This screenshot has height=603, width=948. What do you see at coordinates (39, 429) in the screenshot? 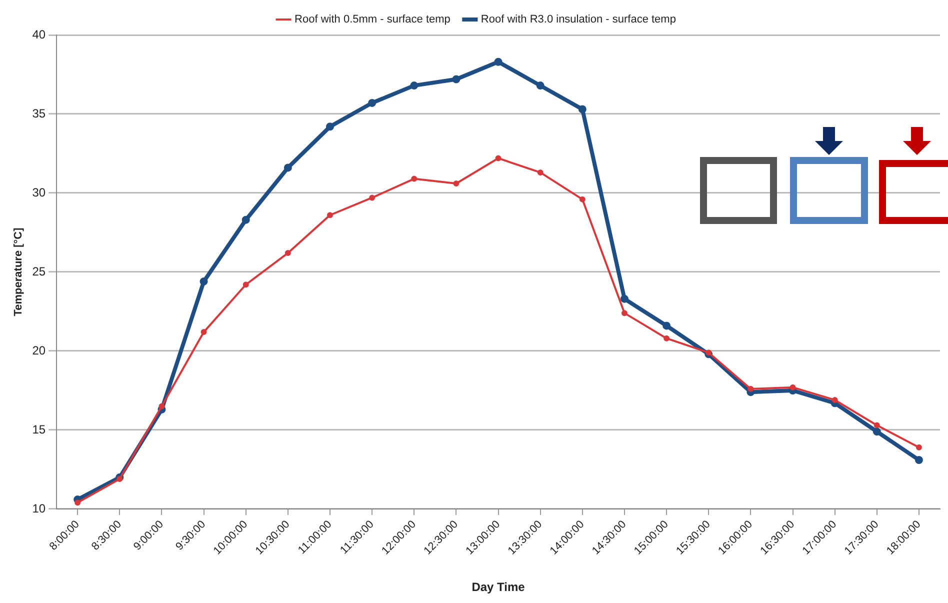
I see `y-tick-label: 15` at bounding box center [39, 429].